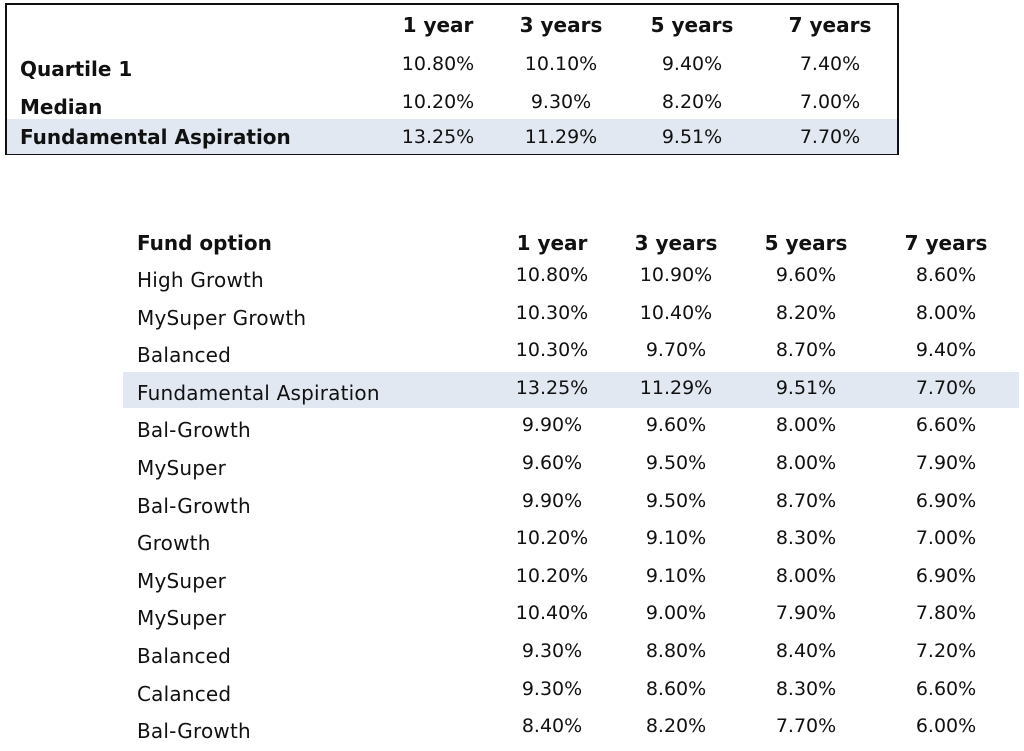  Describe the element at coordinates (512, 732) in the screenshot. I see `table-row: Bal-Growth 8.40% 8.20% 7.70% 6.00%` at that location.